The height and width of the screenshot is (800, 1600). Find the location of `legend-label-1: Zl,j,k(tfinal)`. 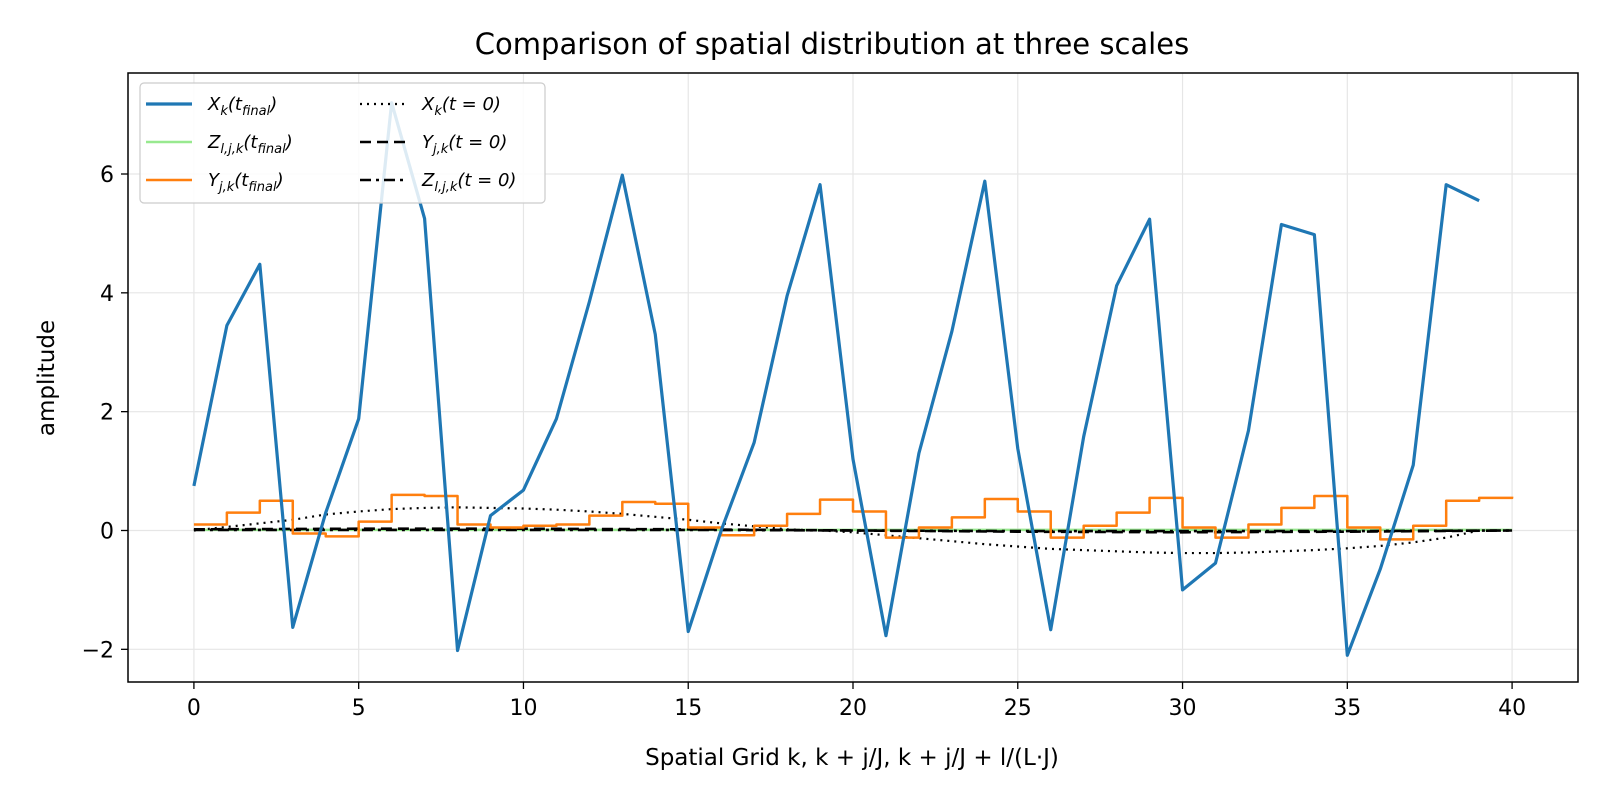

legend-label-1: Zl,j,k(tfinal) is located at coordinates (250, 144).